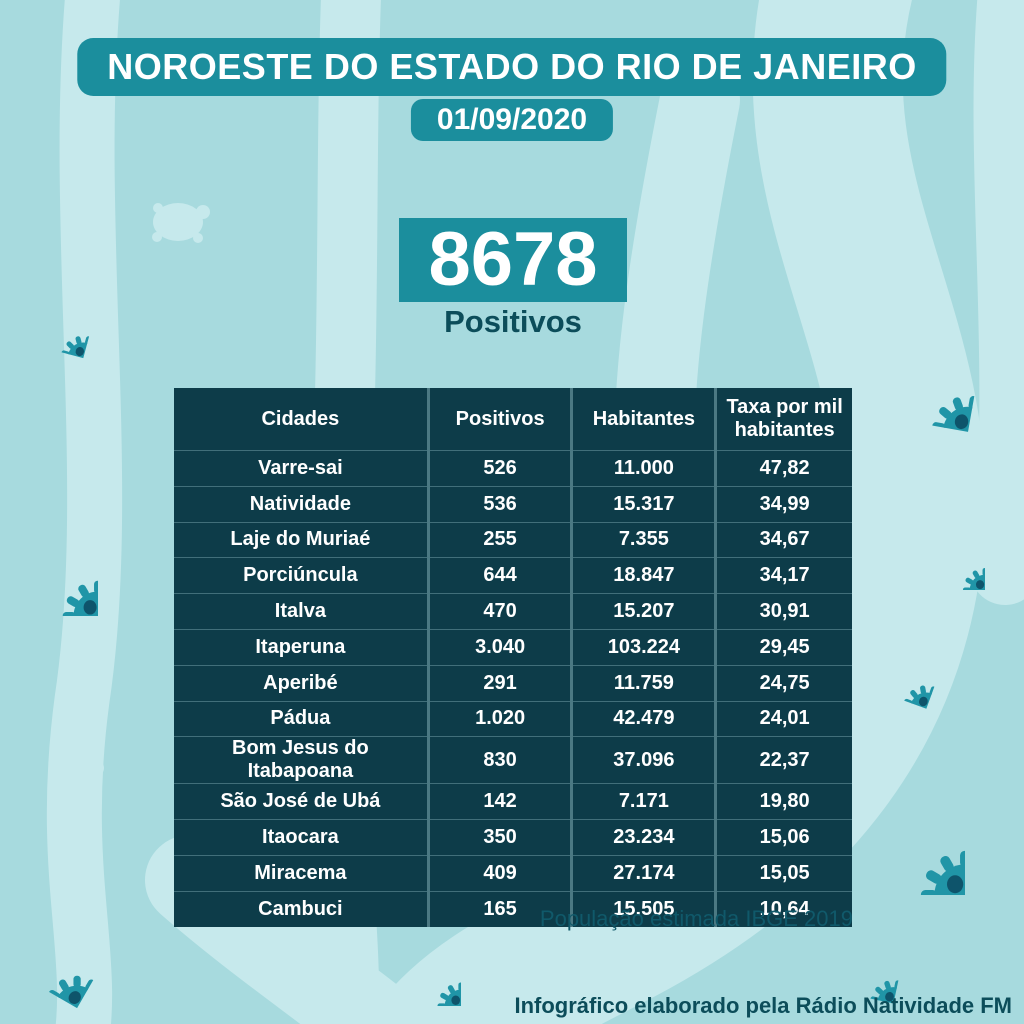 Image resolution: width=1024 pixels, height=1024 pixels. What do you see at coordinates (301, 908) in the screenshot?
I see `city-cell: Cambuci` at bounding box center [301, 908].